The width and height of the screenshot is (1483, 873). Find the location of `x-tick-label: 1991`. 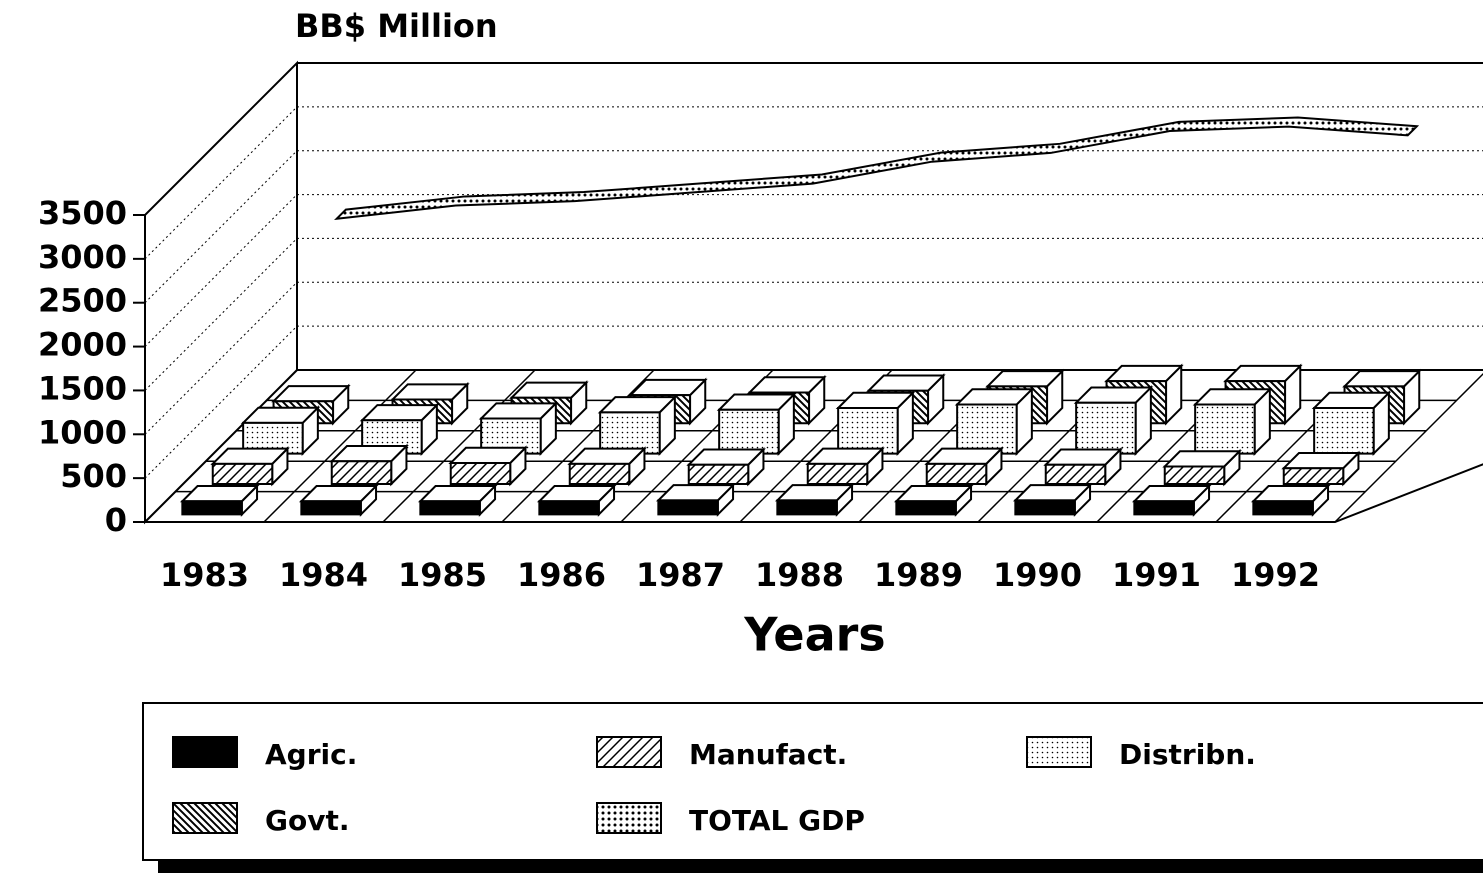

x-tick-label: 1991 is located at coordinates (1156, 575).